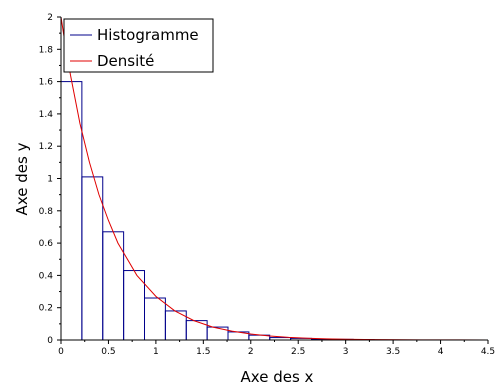 This screenshot has width=496, height=383. What do you see at coordinates (148, 35) in the screenshot?
I see `legend-label-histogram: Histogramme` at bounding box center [148, 35].